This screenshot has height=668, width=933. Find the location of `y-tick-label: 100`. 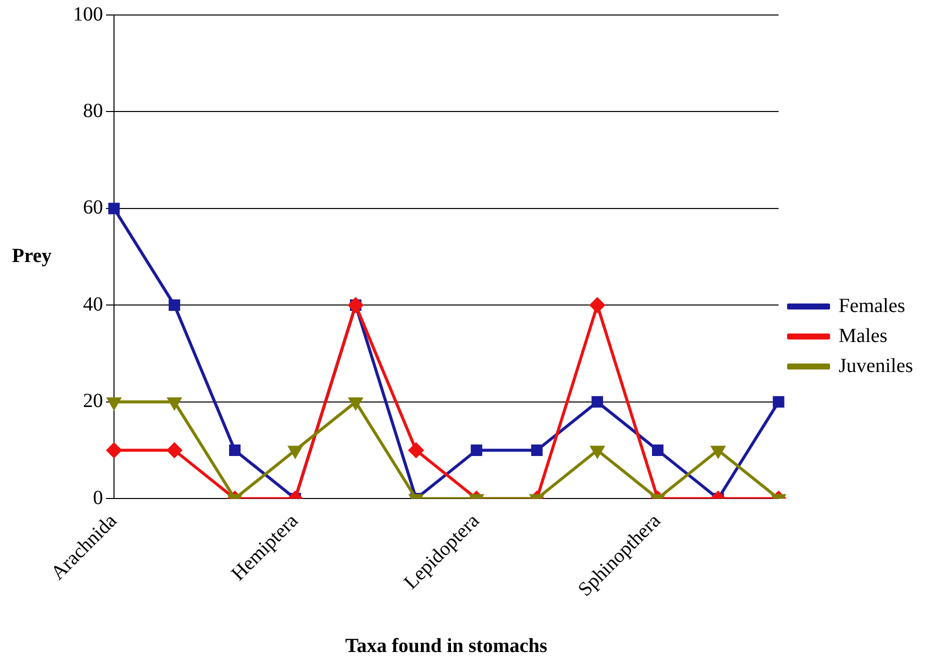

y-tick-label: 100 is located at coordinates (88, 14).